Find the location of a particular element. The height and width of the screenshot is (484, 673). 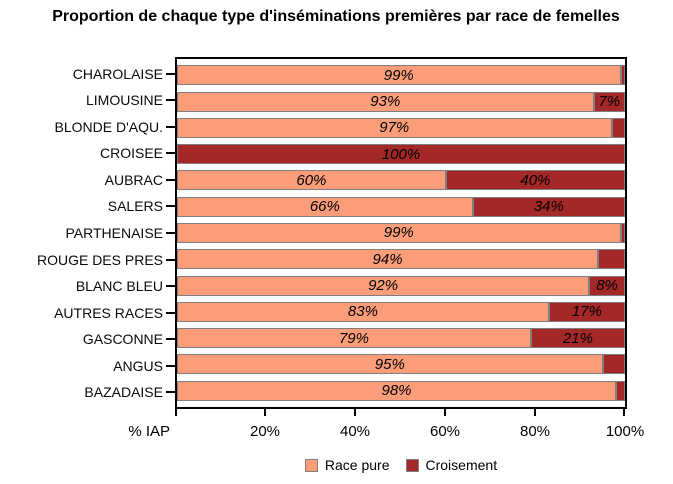

category-label: LIMOUSINE is located at coordinates (124, 100).